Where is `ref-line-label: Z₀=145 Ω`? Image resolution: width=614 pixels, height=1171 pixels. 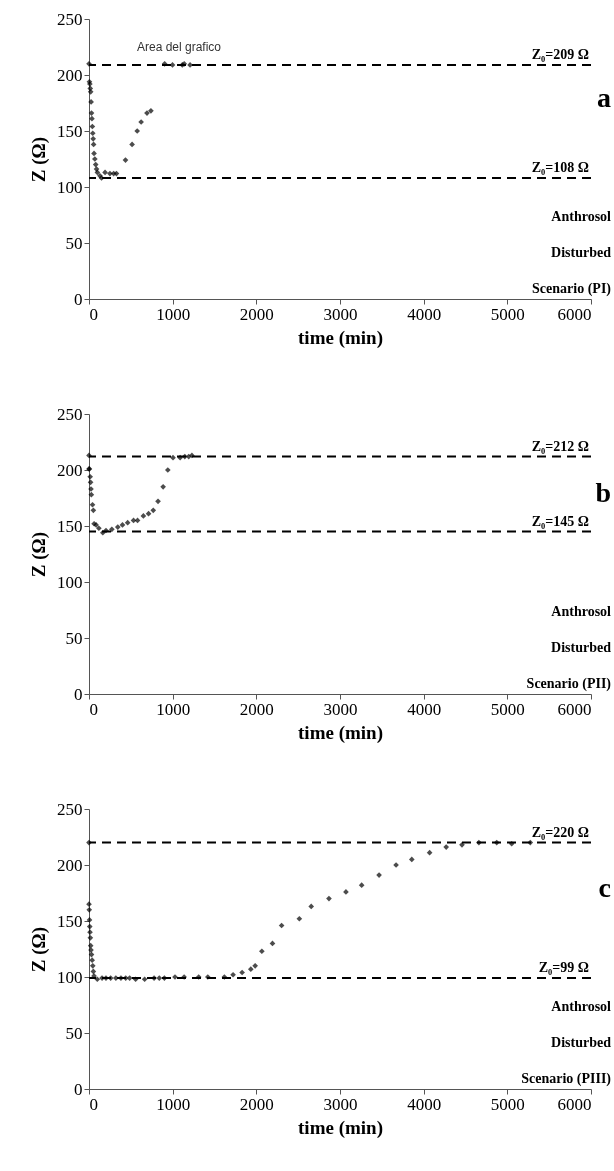
ref-line-label: Z₀=145 Ω is located at coordinates (560, 521).